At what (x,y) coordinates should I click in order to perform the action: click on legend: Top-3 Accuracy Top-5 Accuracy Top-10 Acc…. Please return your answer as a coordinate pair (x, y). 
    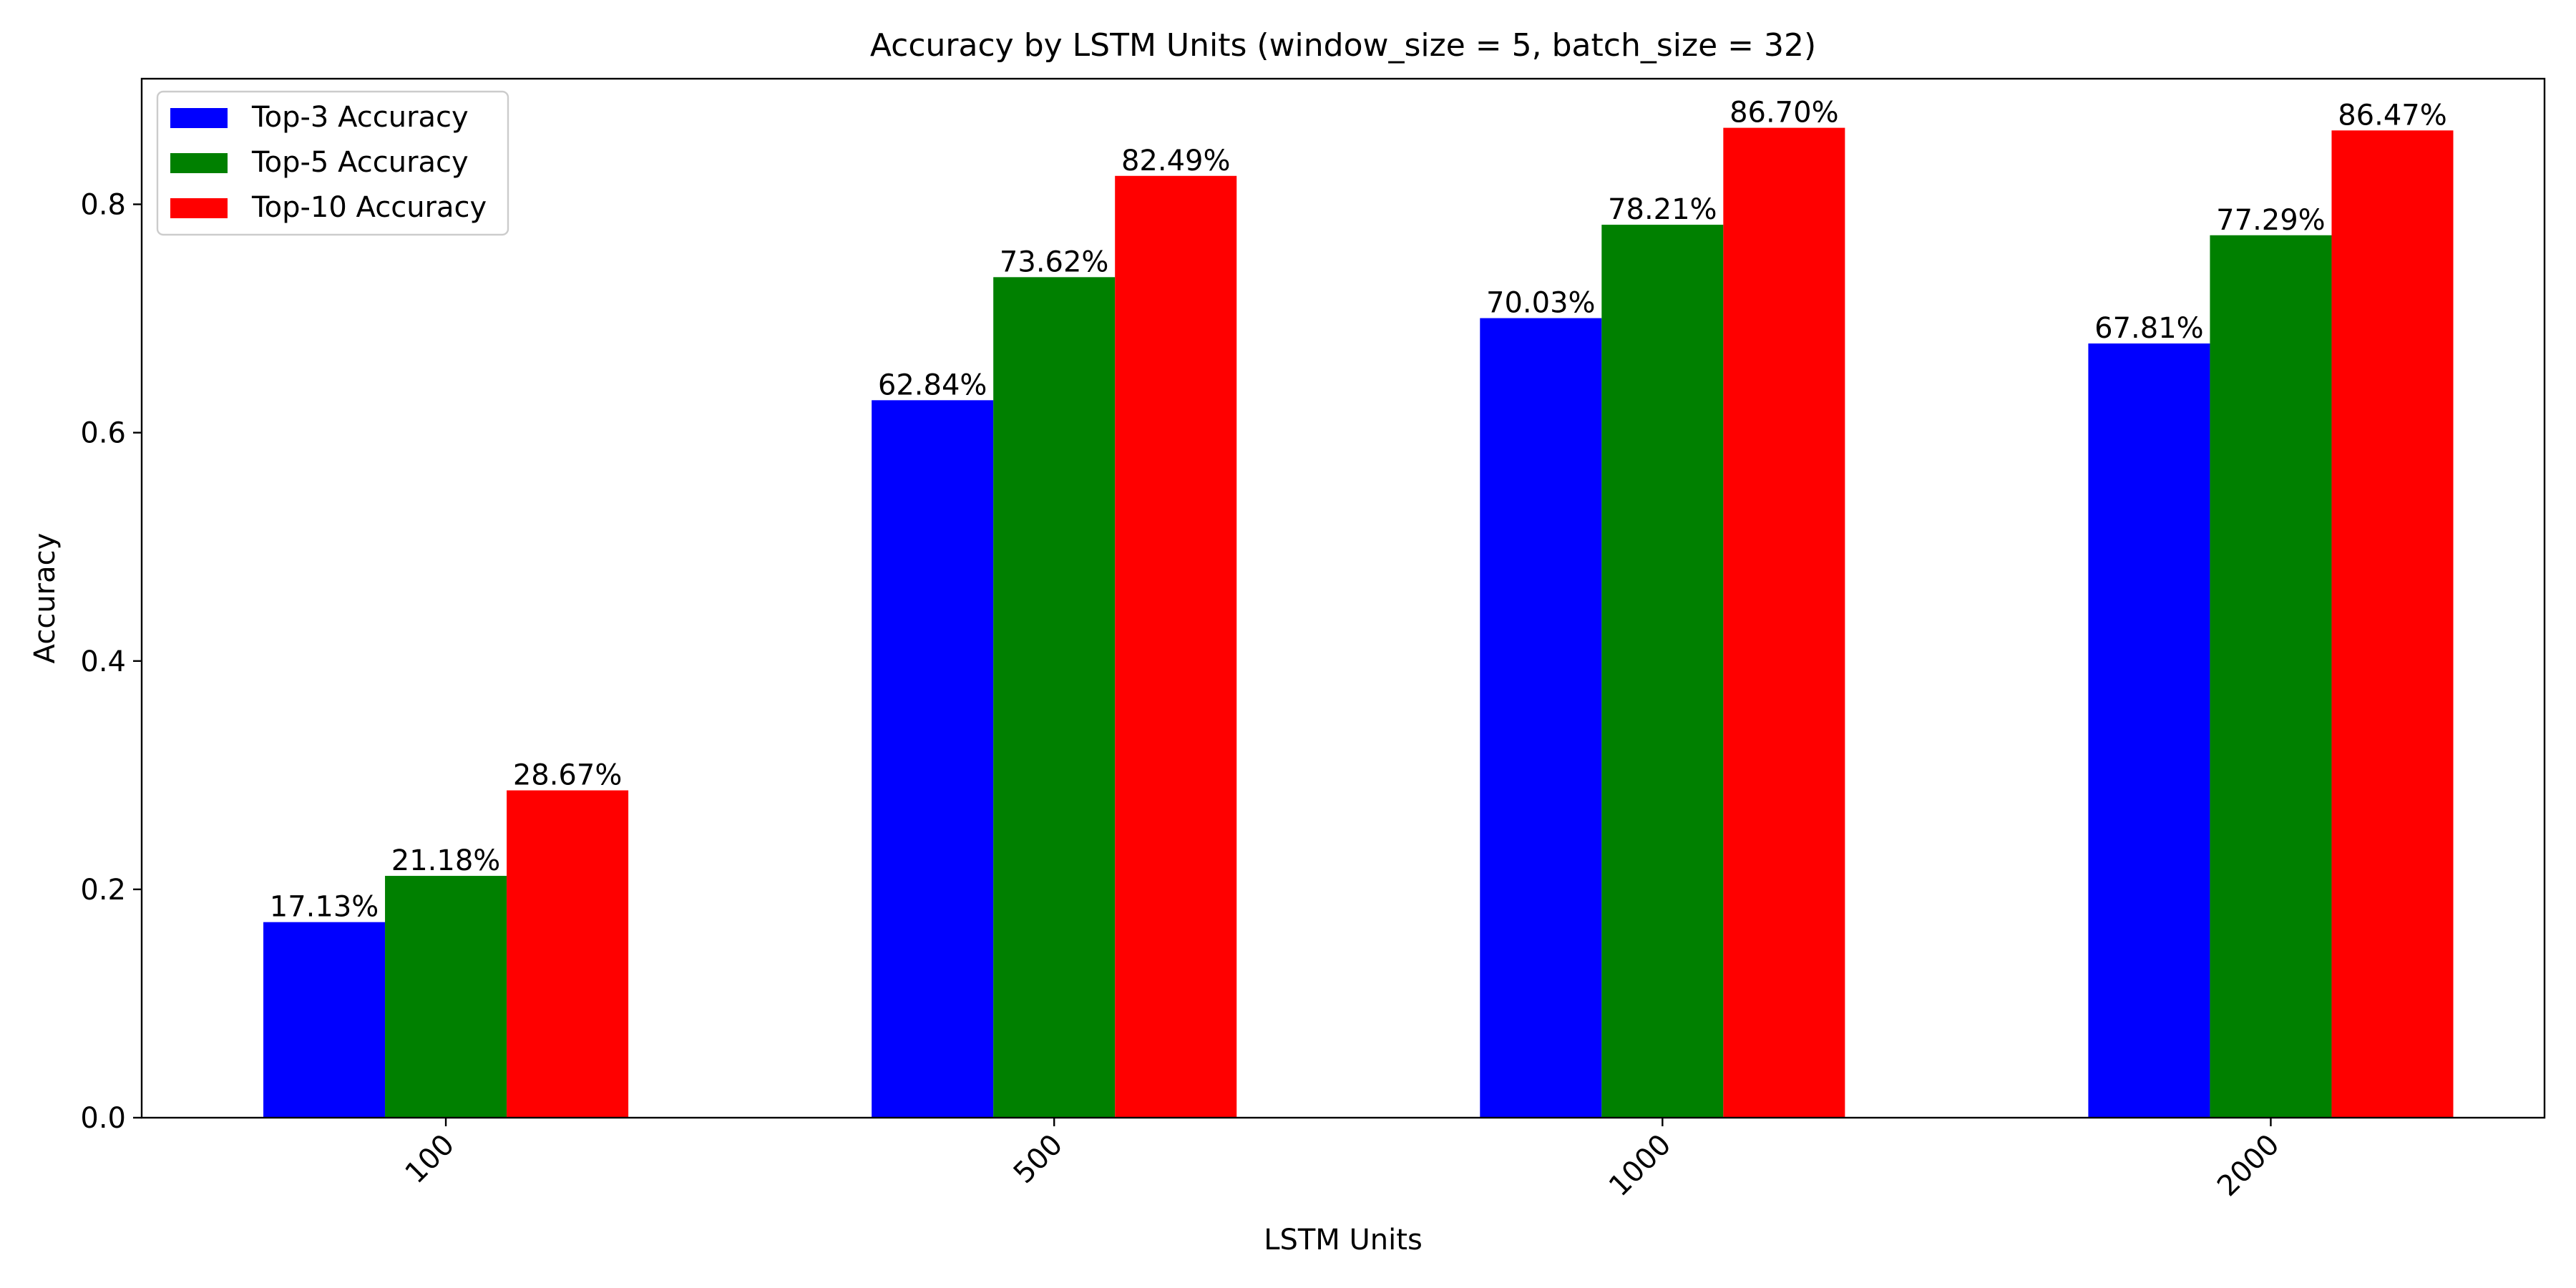
    Looking at the image, I should click on (332, 163).